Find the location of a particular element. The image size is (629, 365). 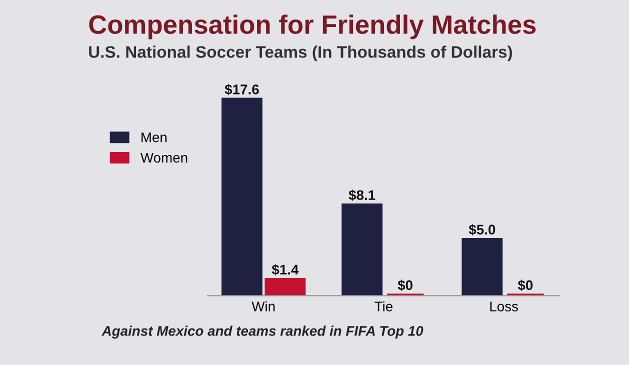

data-label: $5.0 is located at coordinates (482, 230).